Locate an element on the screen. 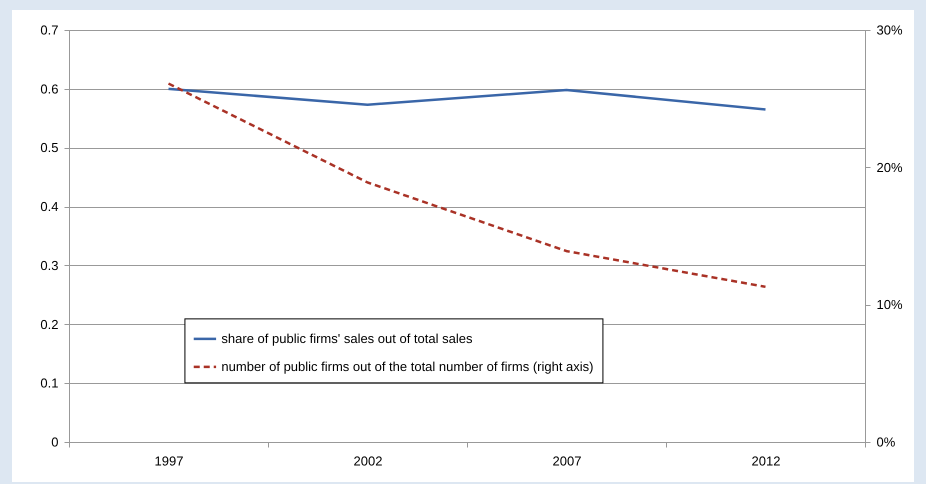 The image size is (926, 484). y-tick-label: 0 is located at coordinates (54, 442).